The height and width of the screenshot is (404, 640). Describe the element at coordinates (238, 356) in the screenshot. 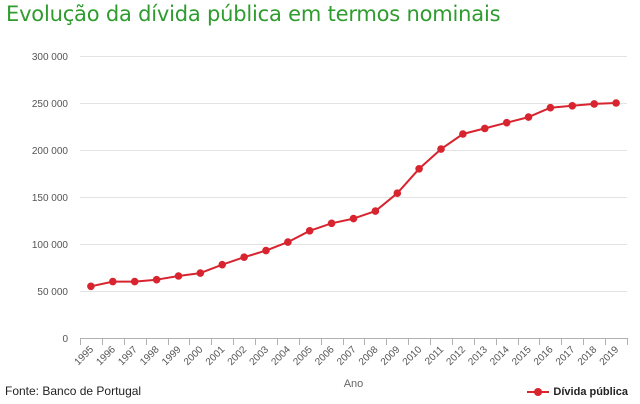

I see `x-tick-label: 2002` at that location.